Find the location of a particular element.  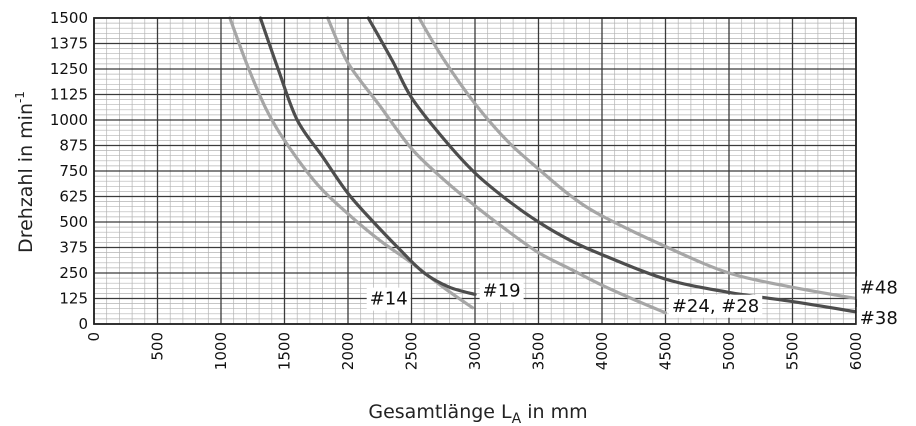

y-tick-label: 0 is located at coordinates (83, 324).